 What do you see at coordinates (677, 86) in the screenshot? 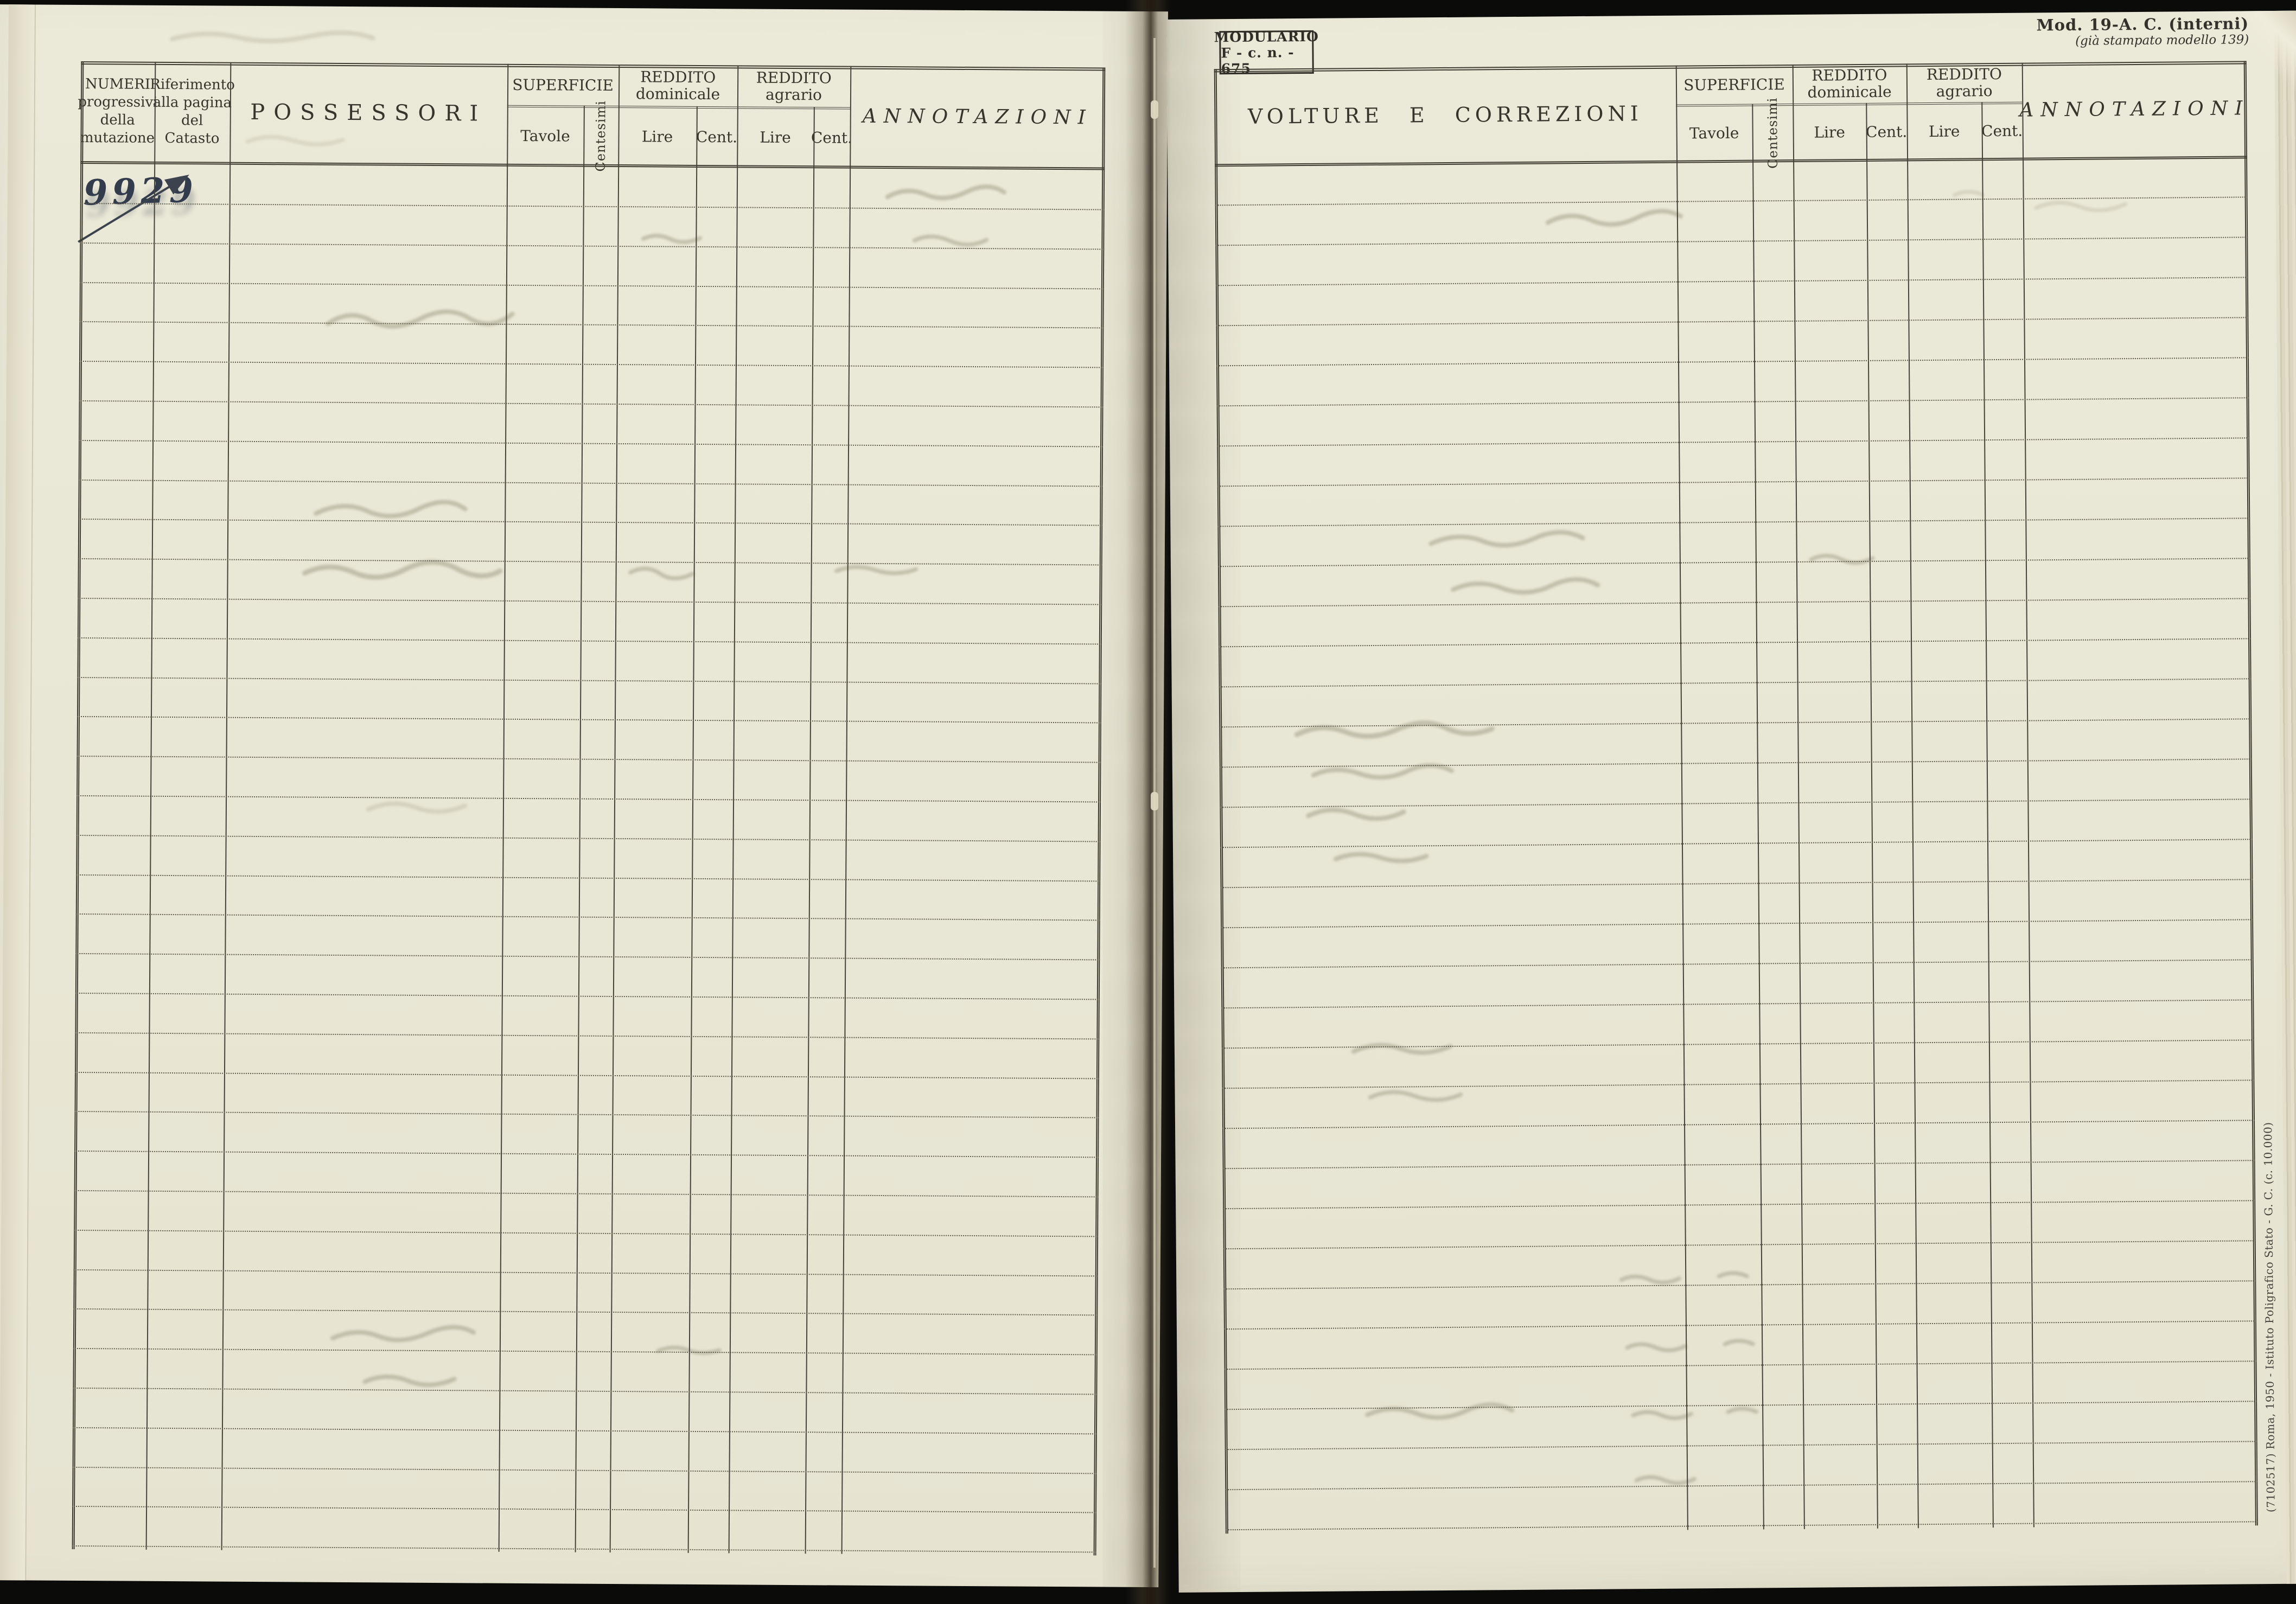
I see `group-header-reddito-dominicale: REDDITO dominicale` at bounding box center [677, 86].